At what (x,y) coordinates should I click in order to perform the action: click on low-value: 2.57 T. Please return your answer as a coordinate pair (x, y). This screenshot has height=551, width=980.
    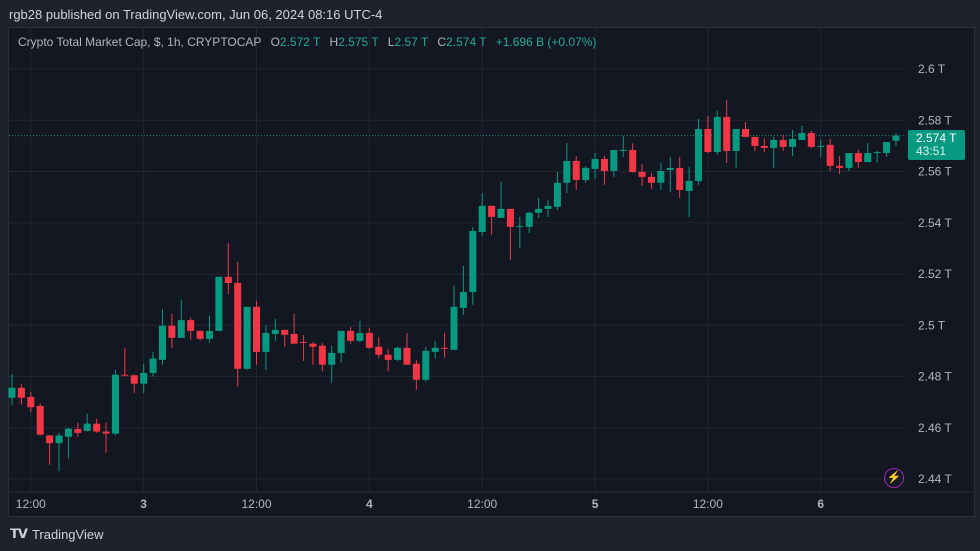
    Looking at the image, I should click on (411, 42).